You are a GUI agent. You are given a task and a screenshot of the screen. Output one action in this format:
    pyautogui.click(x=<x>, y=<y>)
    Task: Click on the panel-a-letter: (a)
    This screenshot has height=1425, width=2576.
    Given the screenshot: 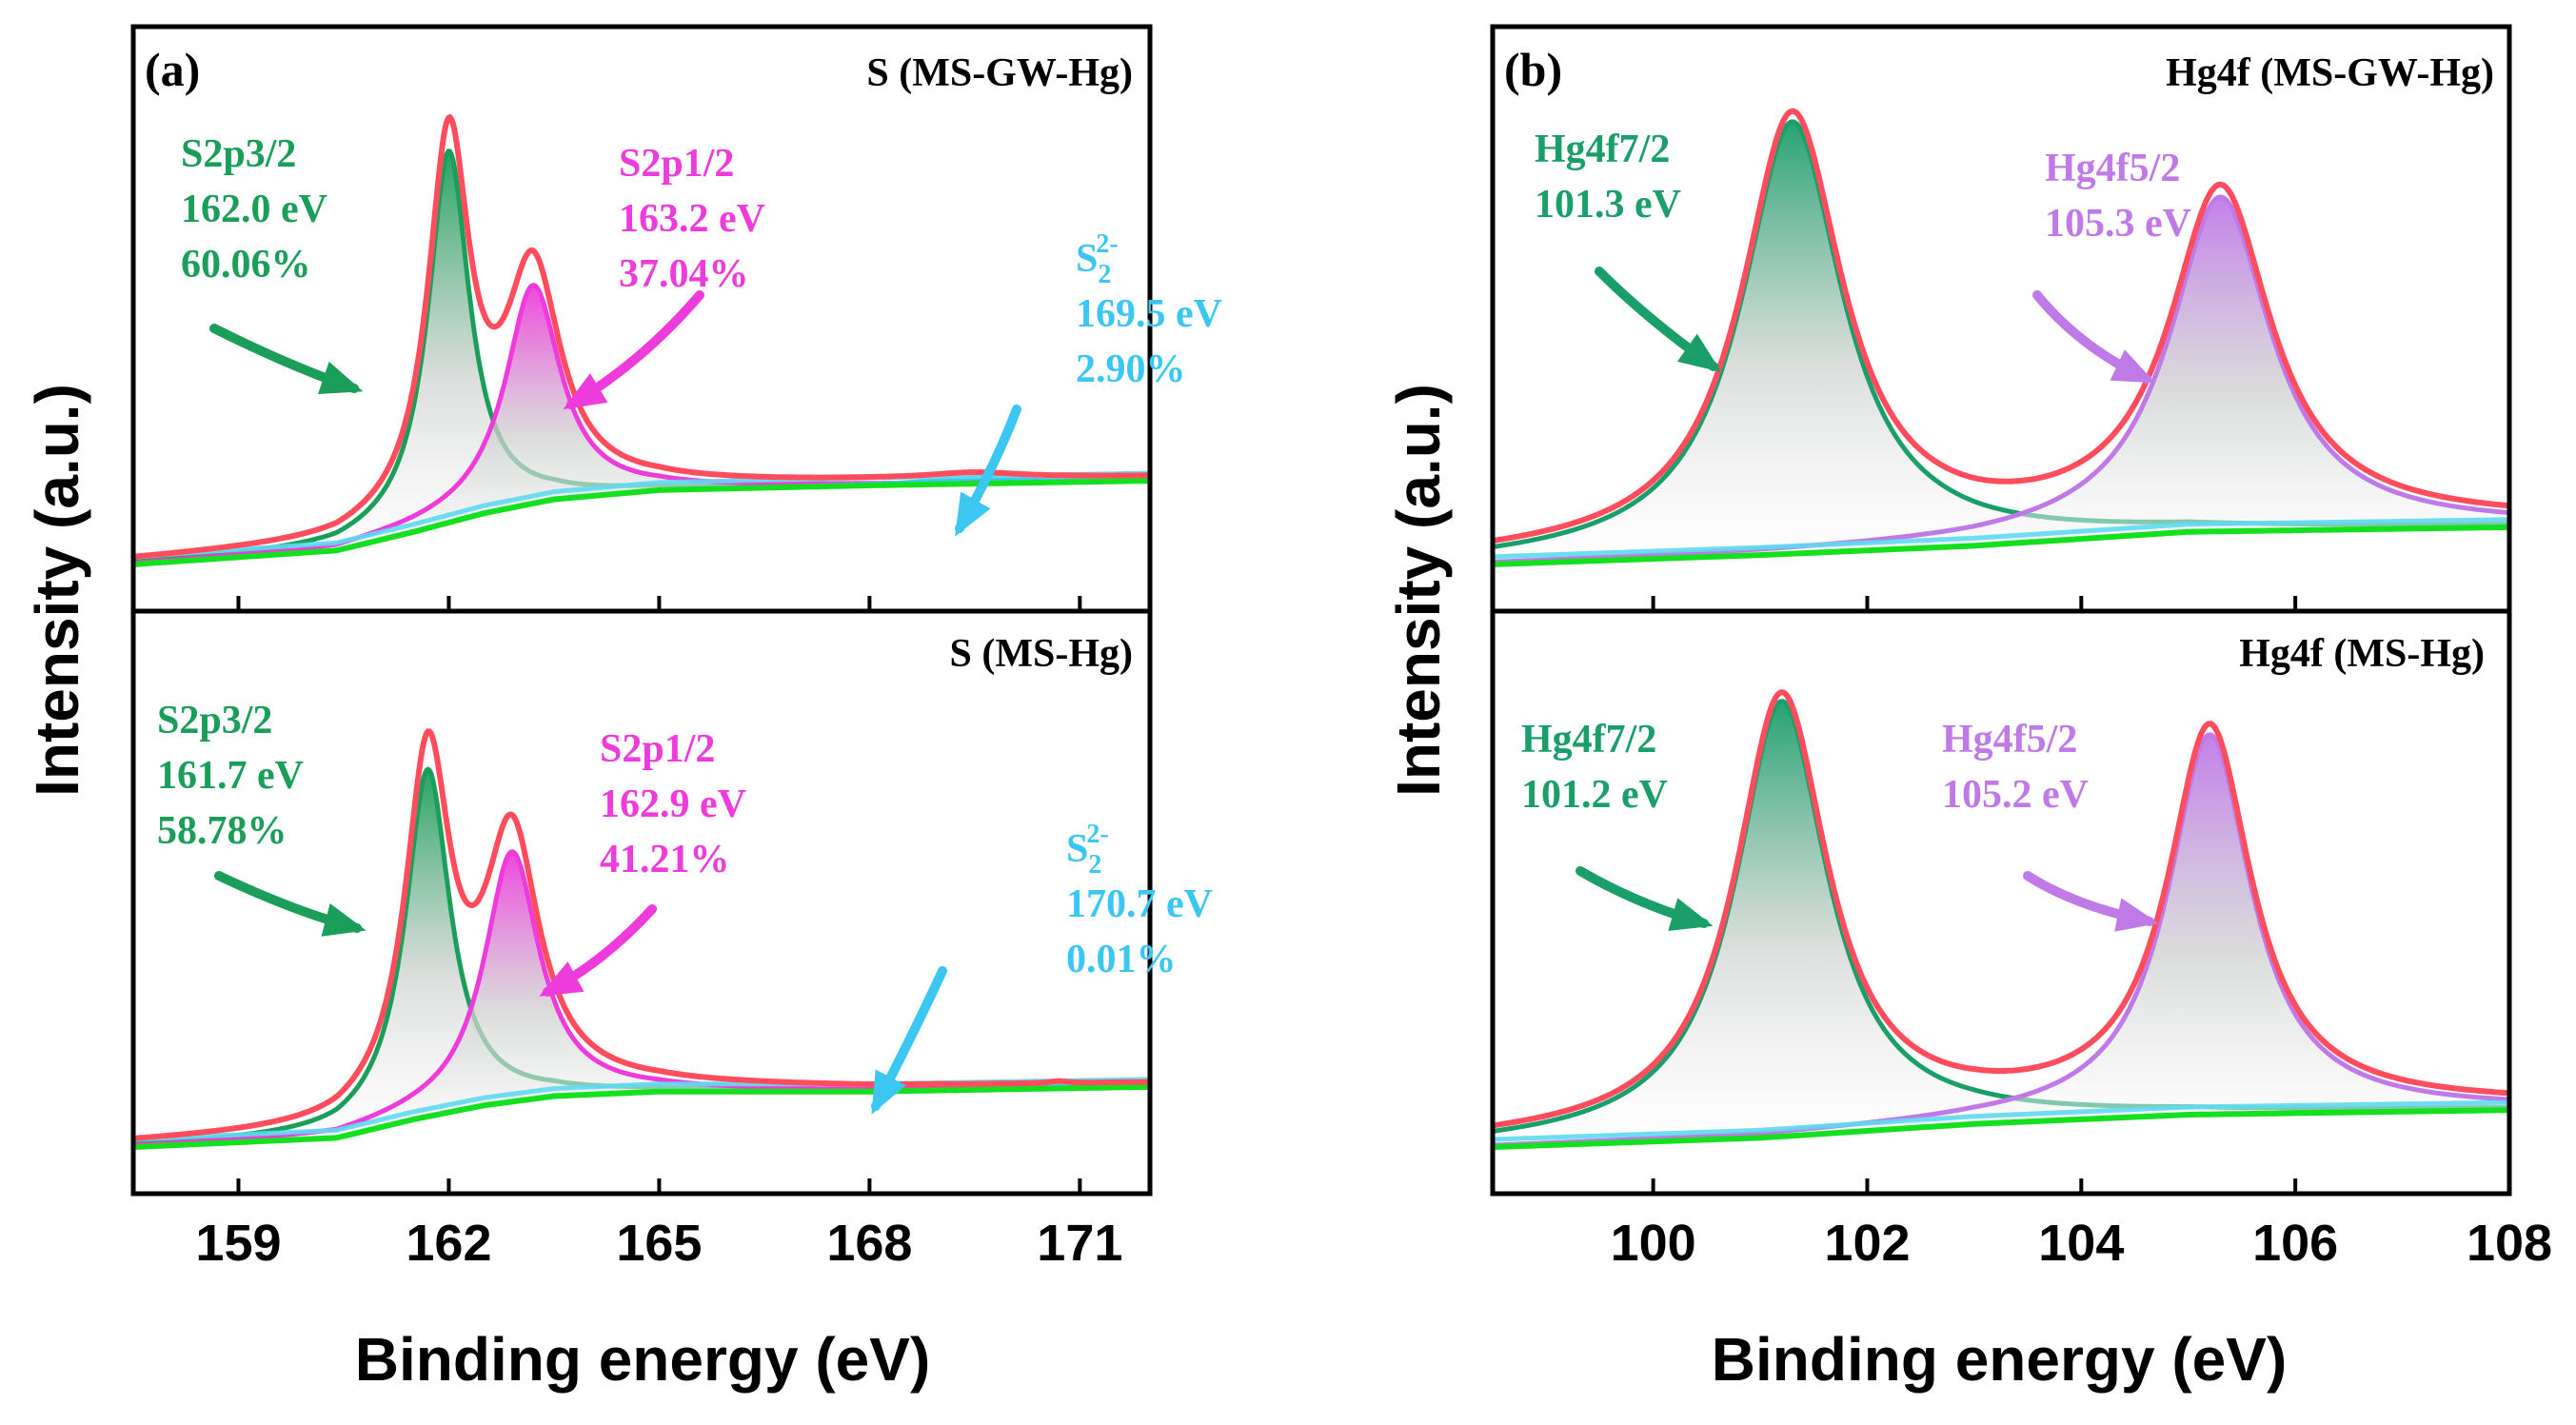 What is the action you would take?
    pyautogui.click(x=173, y=69)
    